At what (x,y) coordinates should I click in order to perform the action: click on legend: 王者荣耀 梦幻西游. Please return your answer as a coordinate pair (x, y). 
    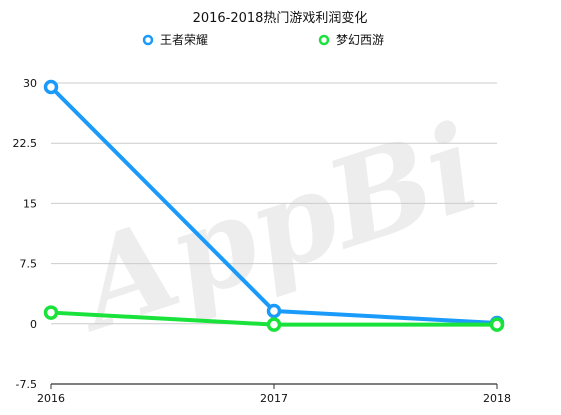
    Looking at the image, I should click on (263, 40).